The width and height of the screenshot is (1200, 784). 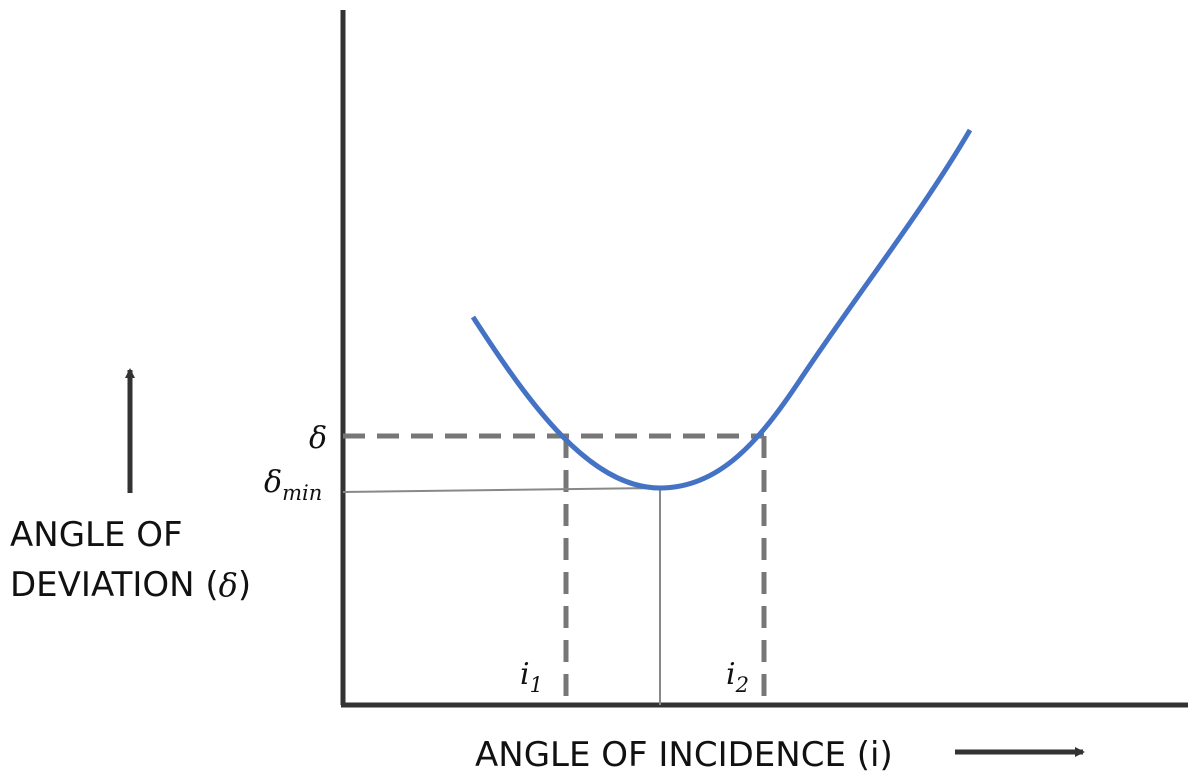 What do you see at coordinates (273, 482) in the screenshot?
I see `delta-min-base: δ` at bounding box center [273, 482].